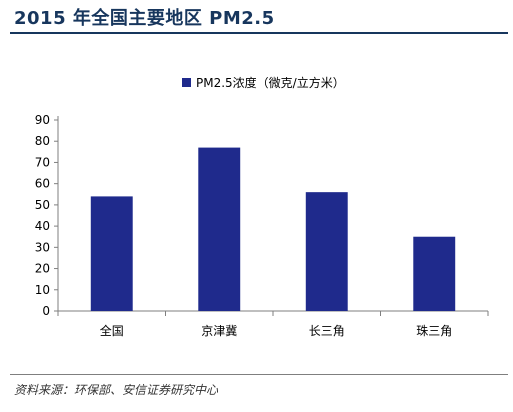 The image size is (513, 412). What do you see at coordinates (42, 184) in the screenshot?
I see `y-tick-label: 60` at bounding box center [42, 184].